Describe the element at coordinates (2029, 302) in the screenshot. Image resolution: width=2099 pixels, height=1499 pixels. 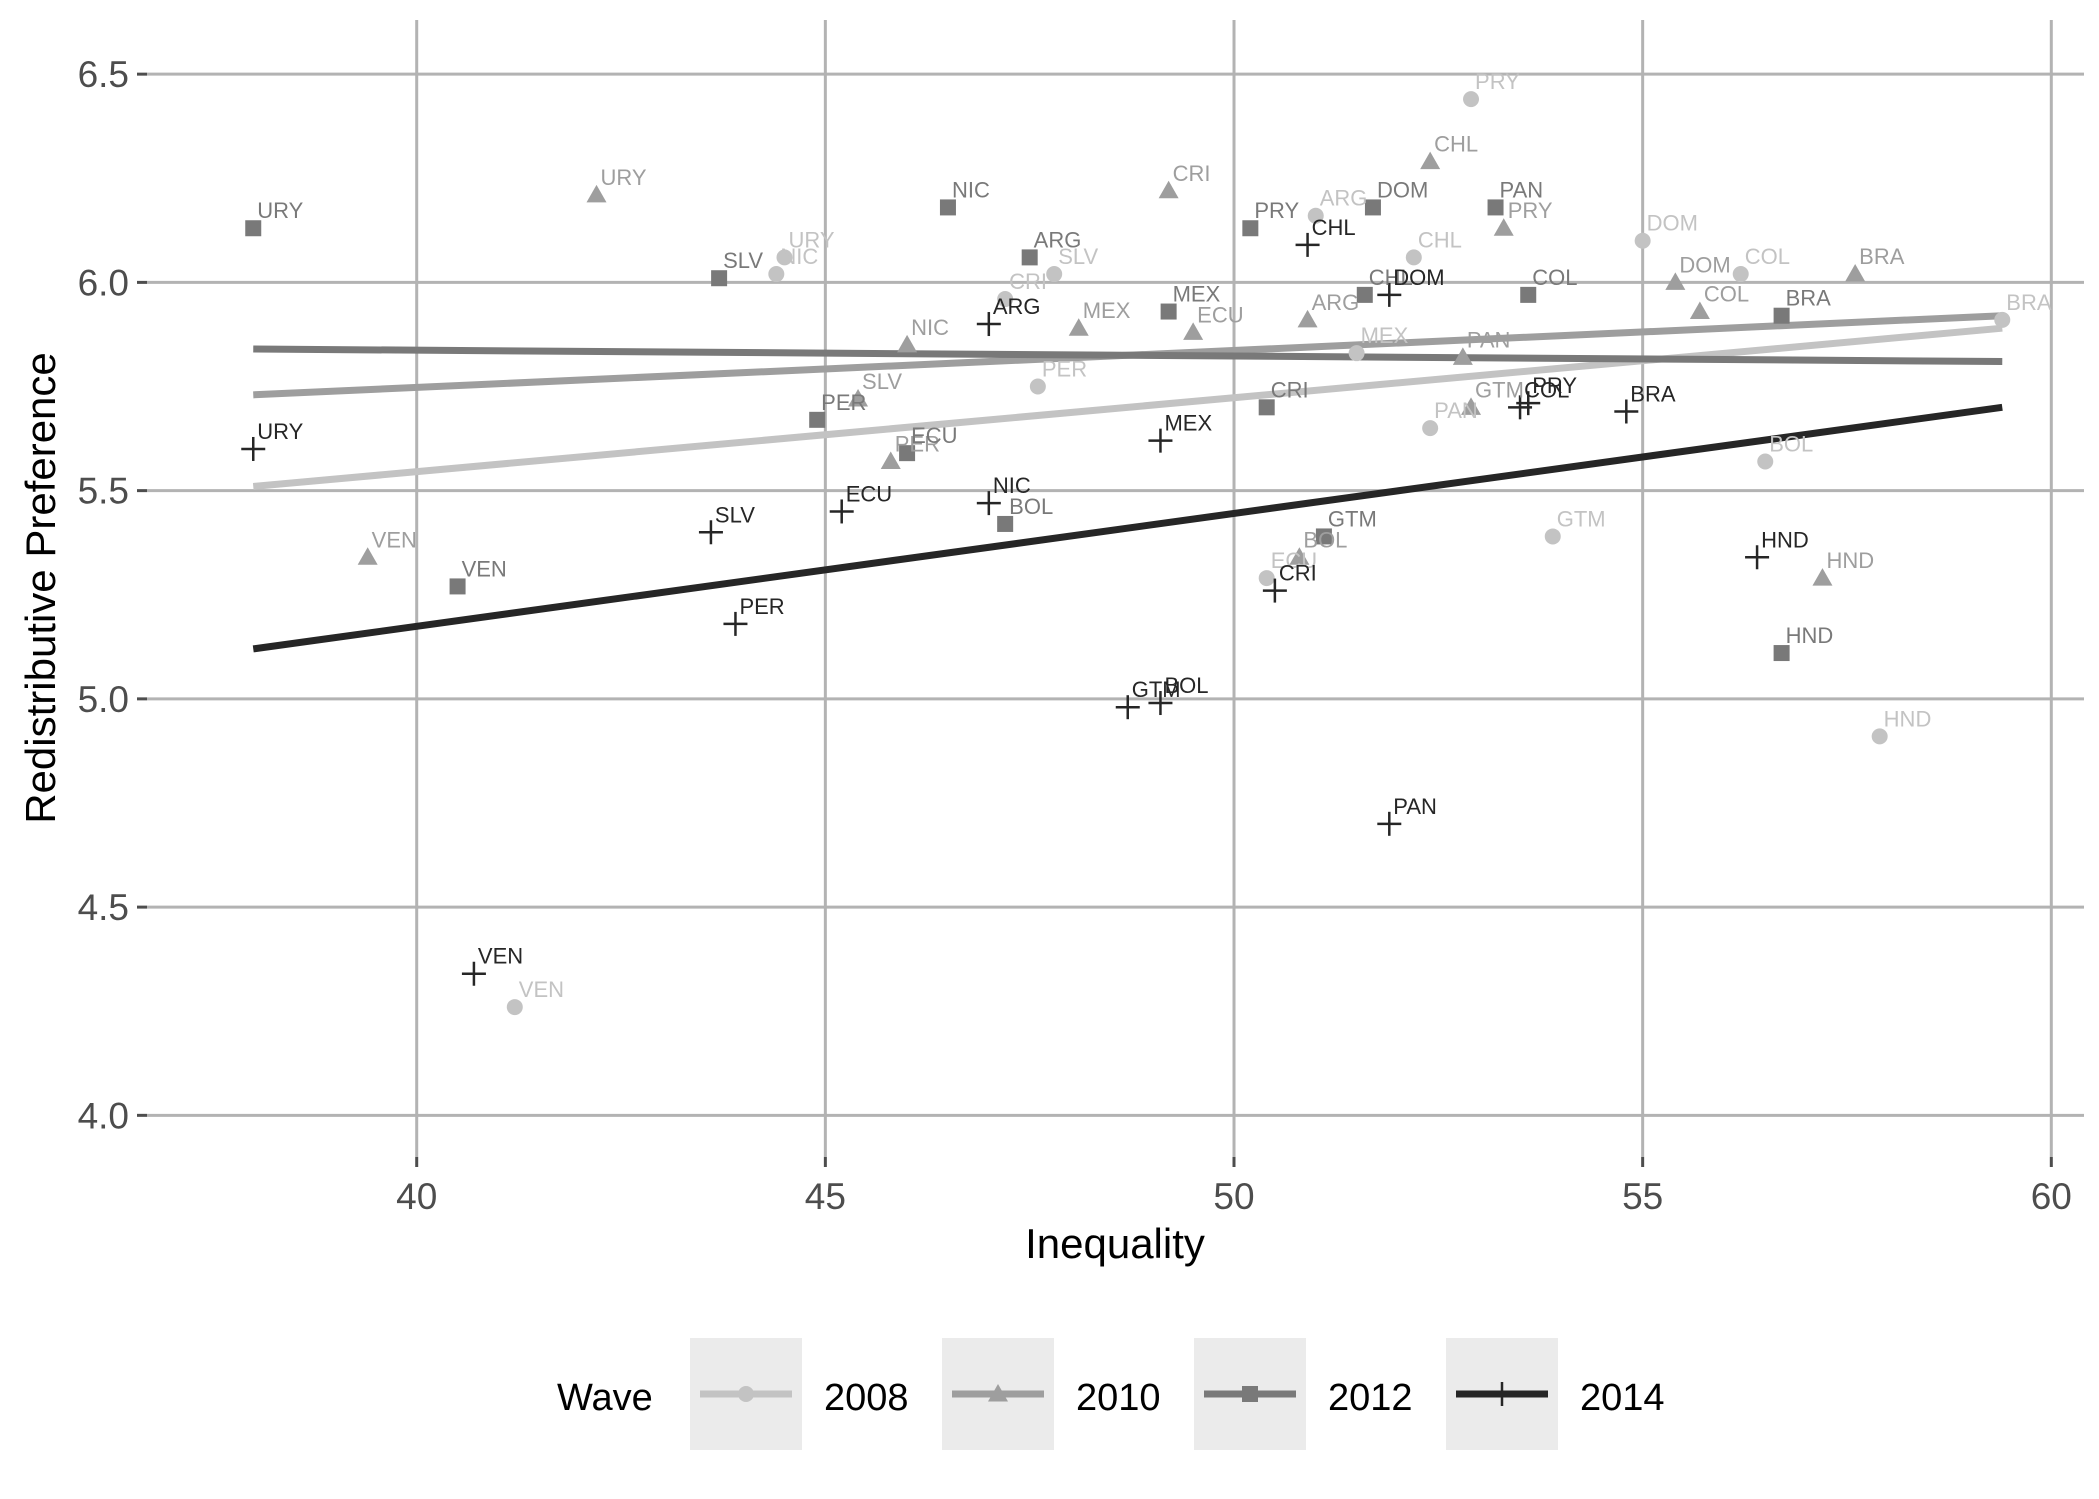
I see `point-label-2008-BRA: BRA` at that location.